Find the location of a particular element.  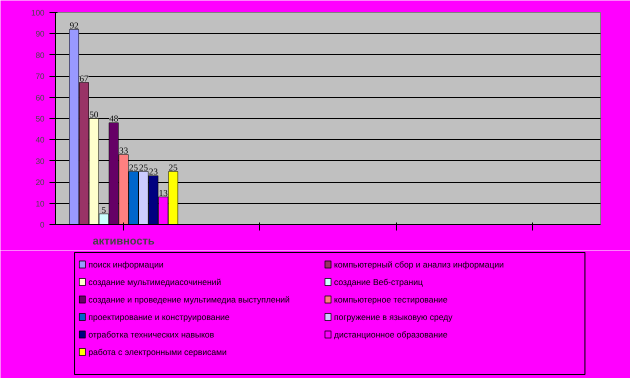

y-tick-label: 10 is located at coordinates (41, 203).